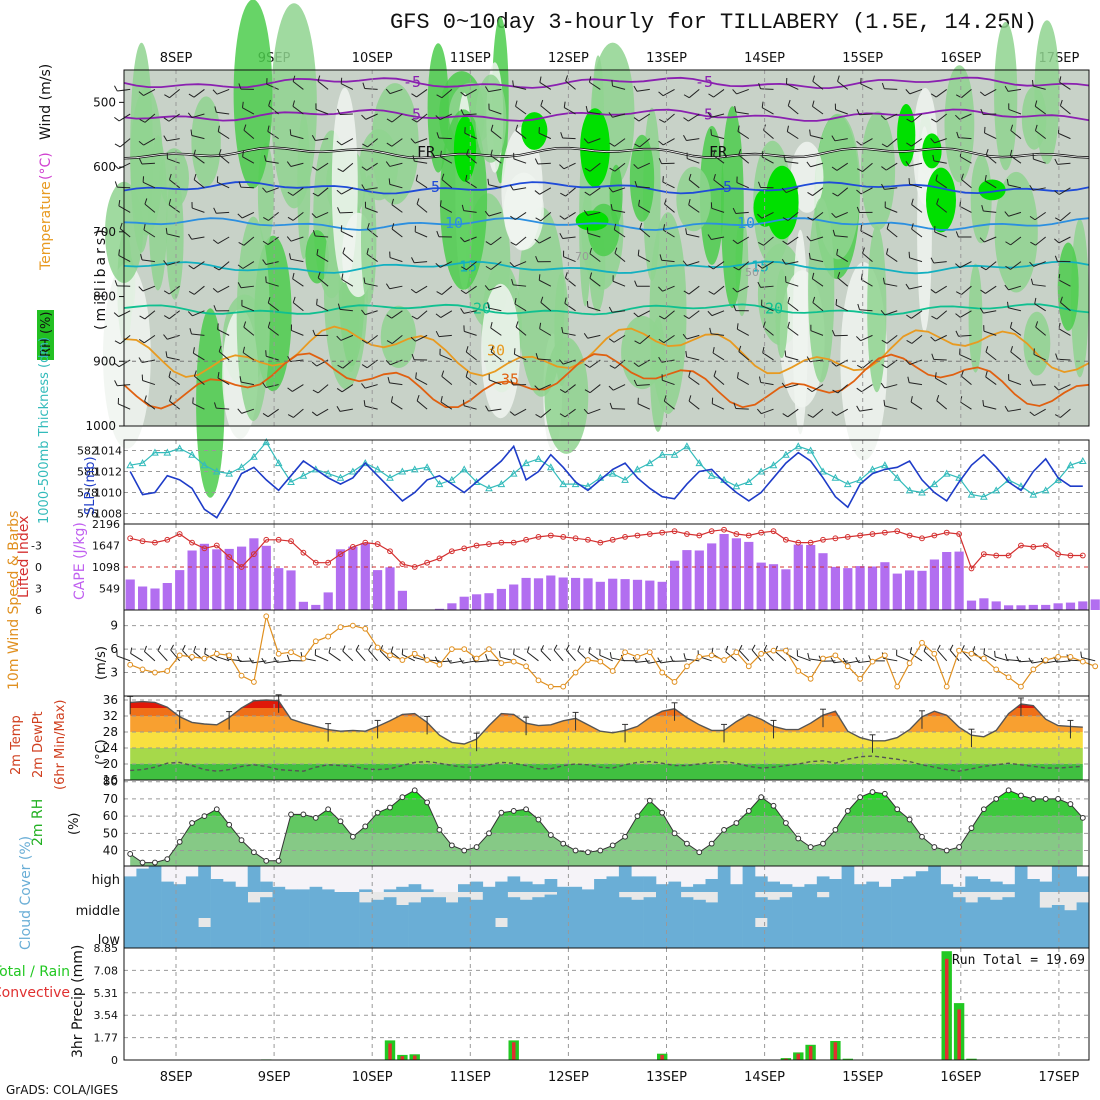  I want to click on y-tick-label: 1000, so click(100, 426).